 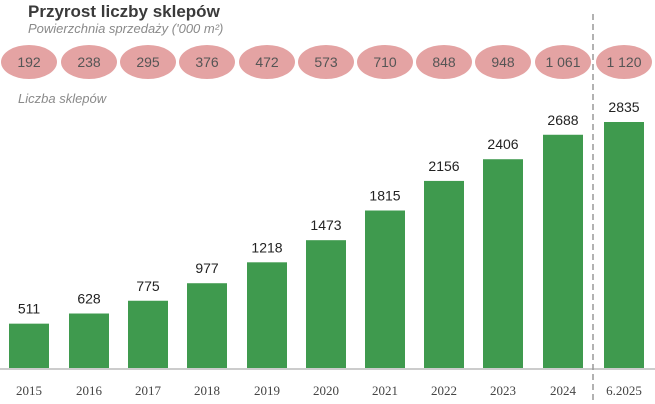 What do you see at coordinates (562, 120) in the screenshot?
I see `value-label: 2688` at bounding box center [562, 120].